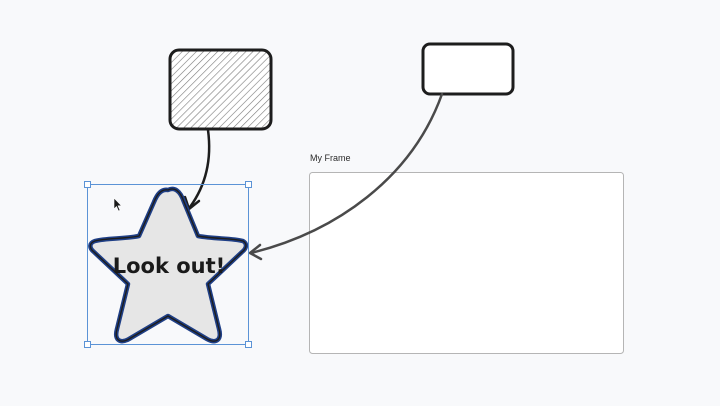  Describe the element at coordinates (255, 252) in the screenshot. I see `arrow-head-icon` at that location.